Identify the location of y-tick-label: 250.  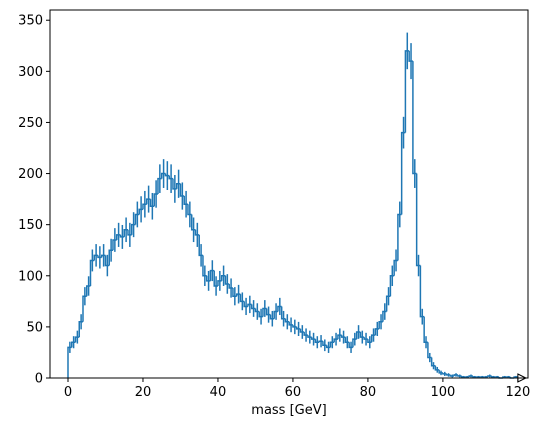
(30, 123).